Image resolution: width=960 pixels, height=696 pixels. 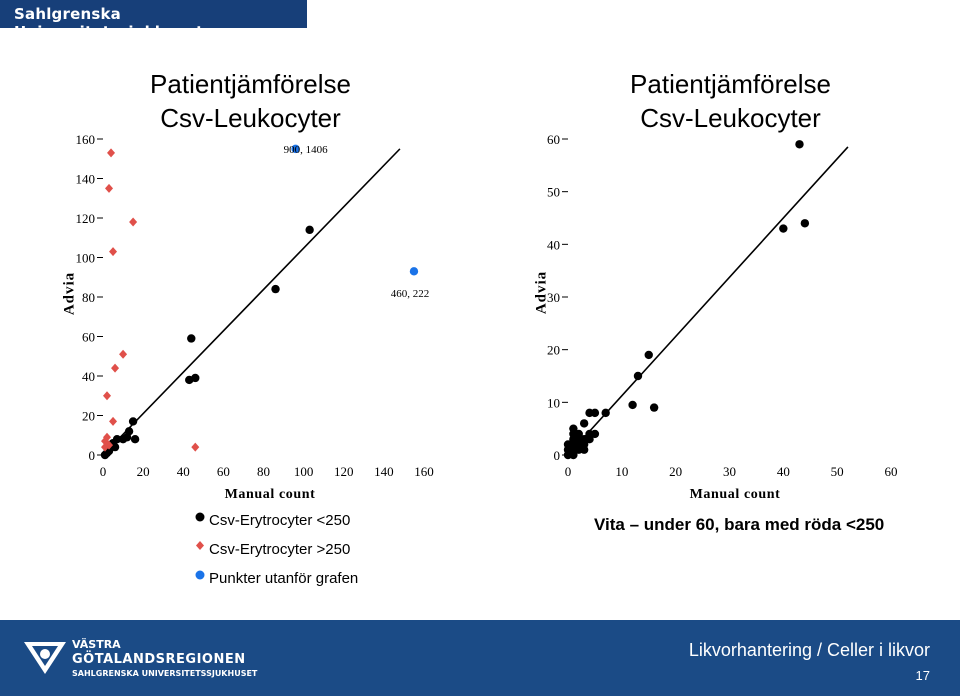 I want to click on x-tick-label: 140, so click(x=384, y=471).